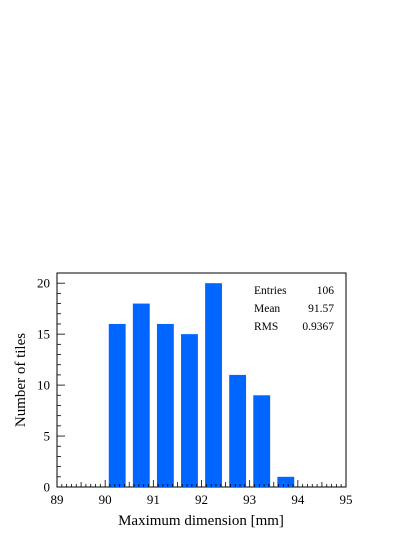 The width and height of the screenshot is (415, 537). What do you see at coordinates (298, 499) in the screenshot?
I see `x-tick-label: 94` at bounding box center [298, 499].